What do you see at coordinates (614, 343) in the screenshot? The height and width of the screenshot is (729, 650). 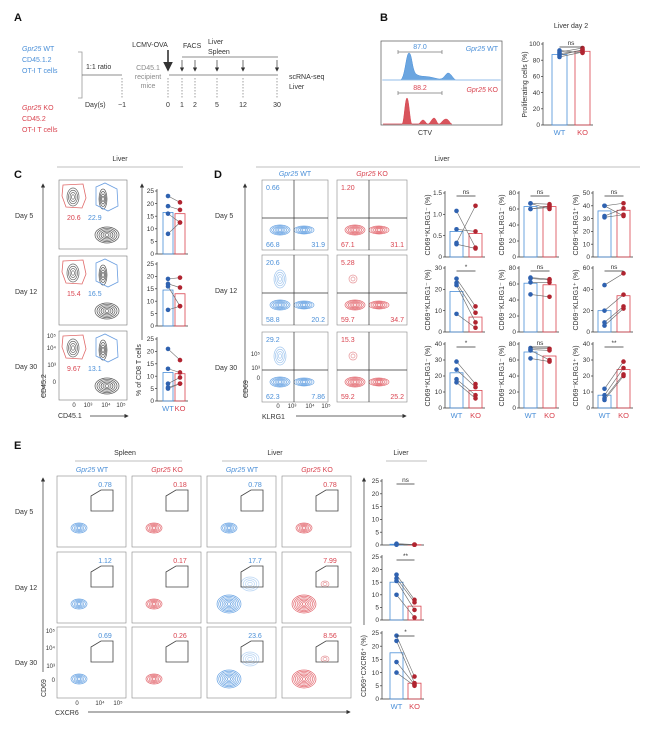 I see `significance-label: **` at bounding box center [614, 343].